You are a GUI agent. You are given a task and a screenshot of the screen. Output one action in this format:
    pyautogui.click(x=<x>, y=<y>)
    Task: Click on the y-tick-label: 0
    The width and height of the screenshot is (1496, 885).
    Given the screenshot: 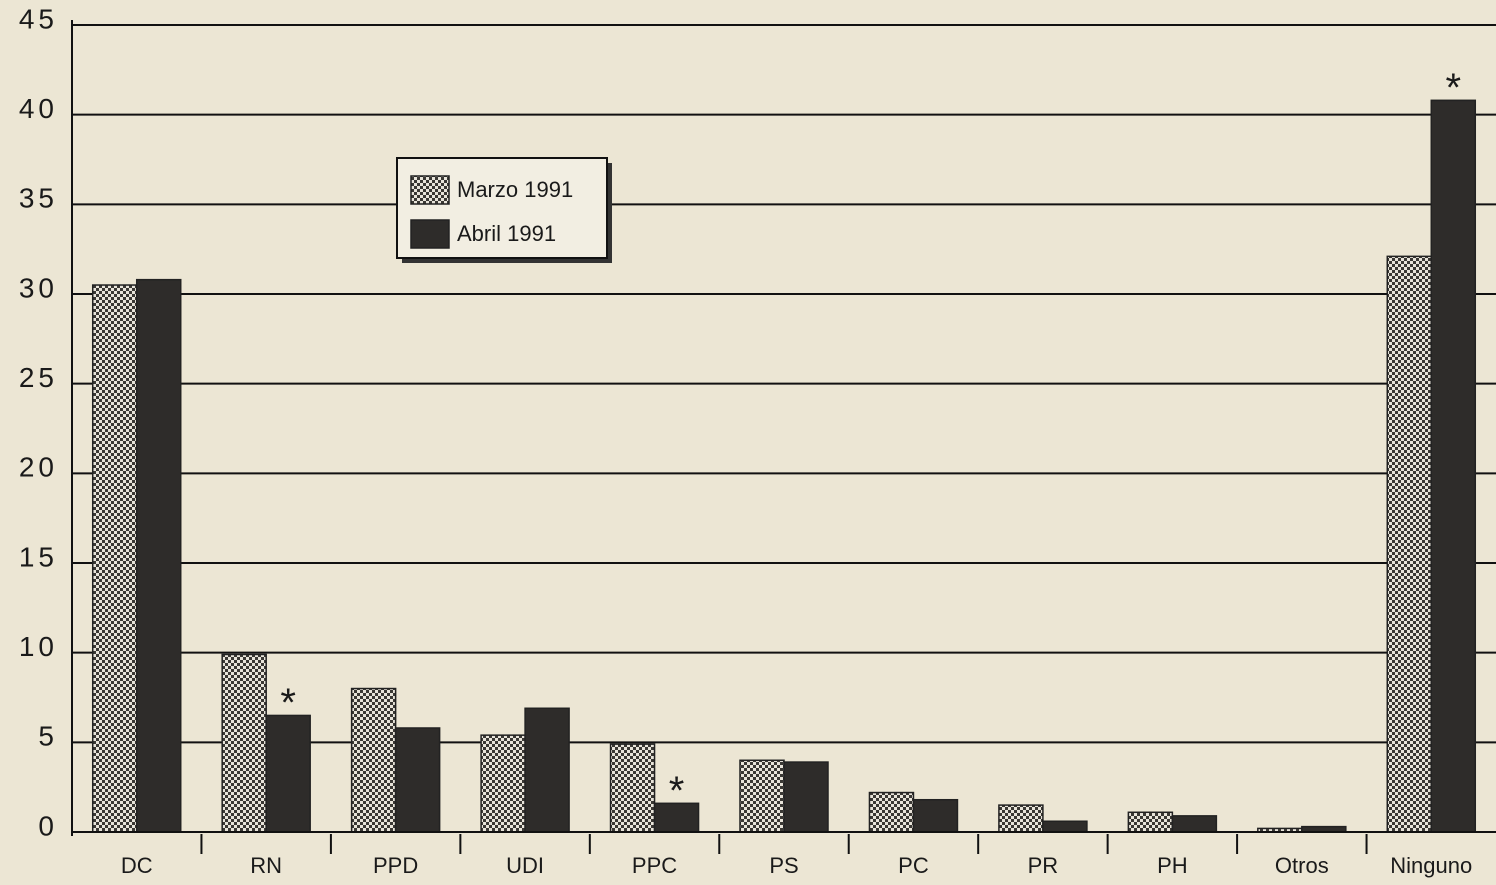 What is the action you would take?
    pyautogui.click(x=48, y=825)
    